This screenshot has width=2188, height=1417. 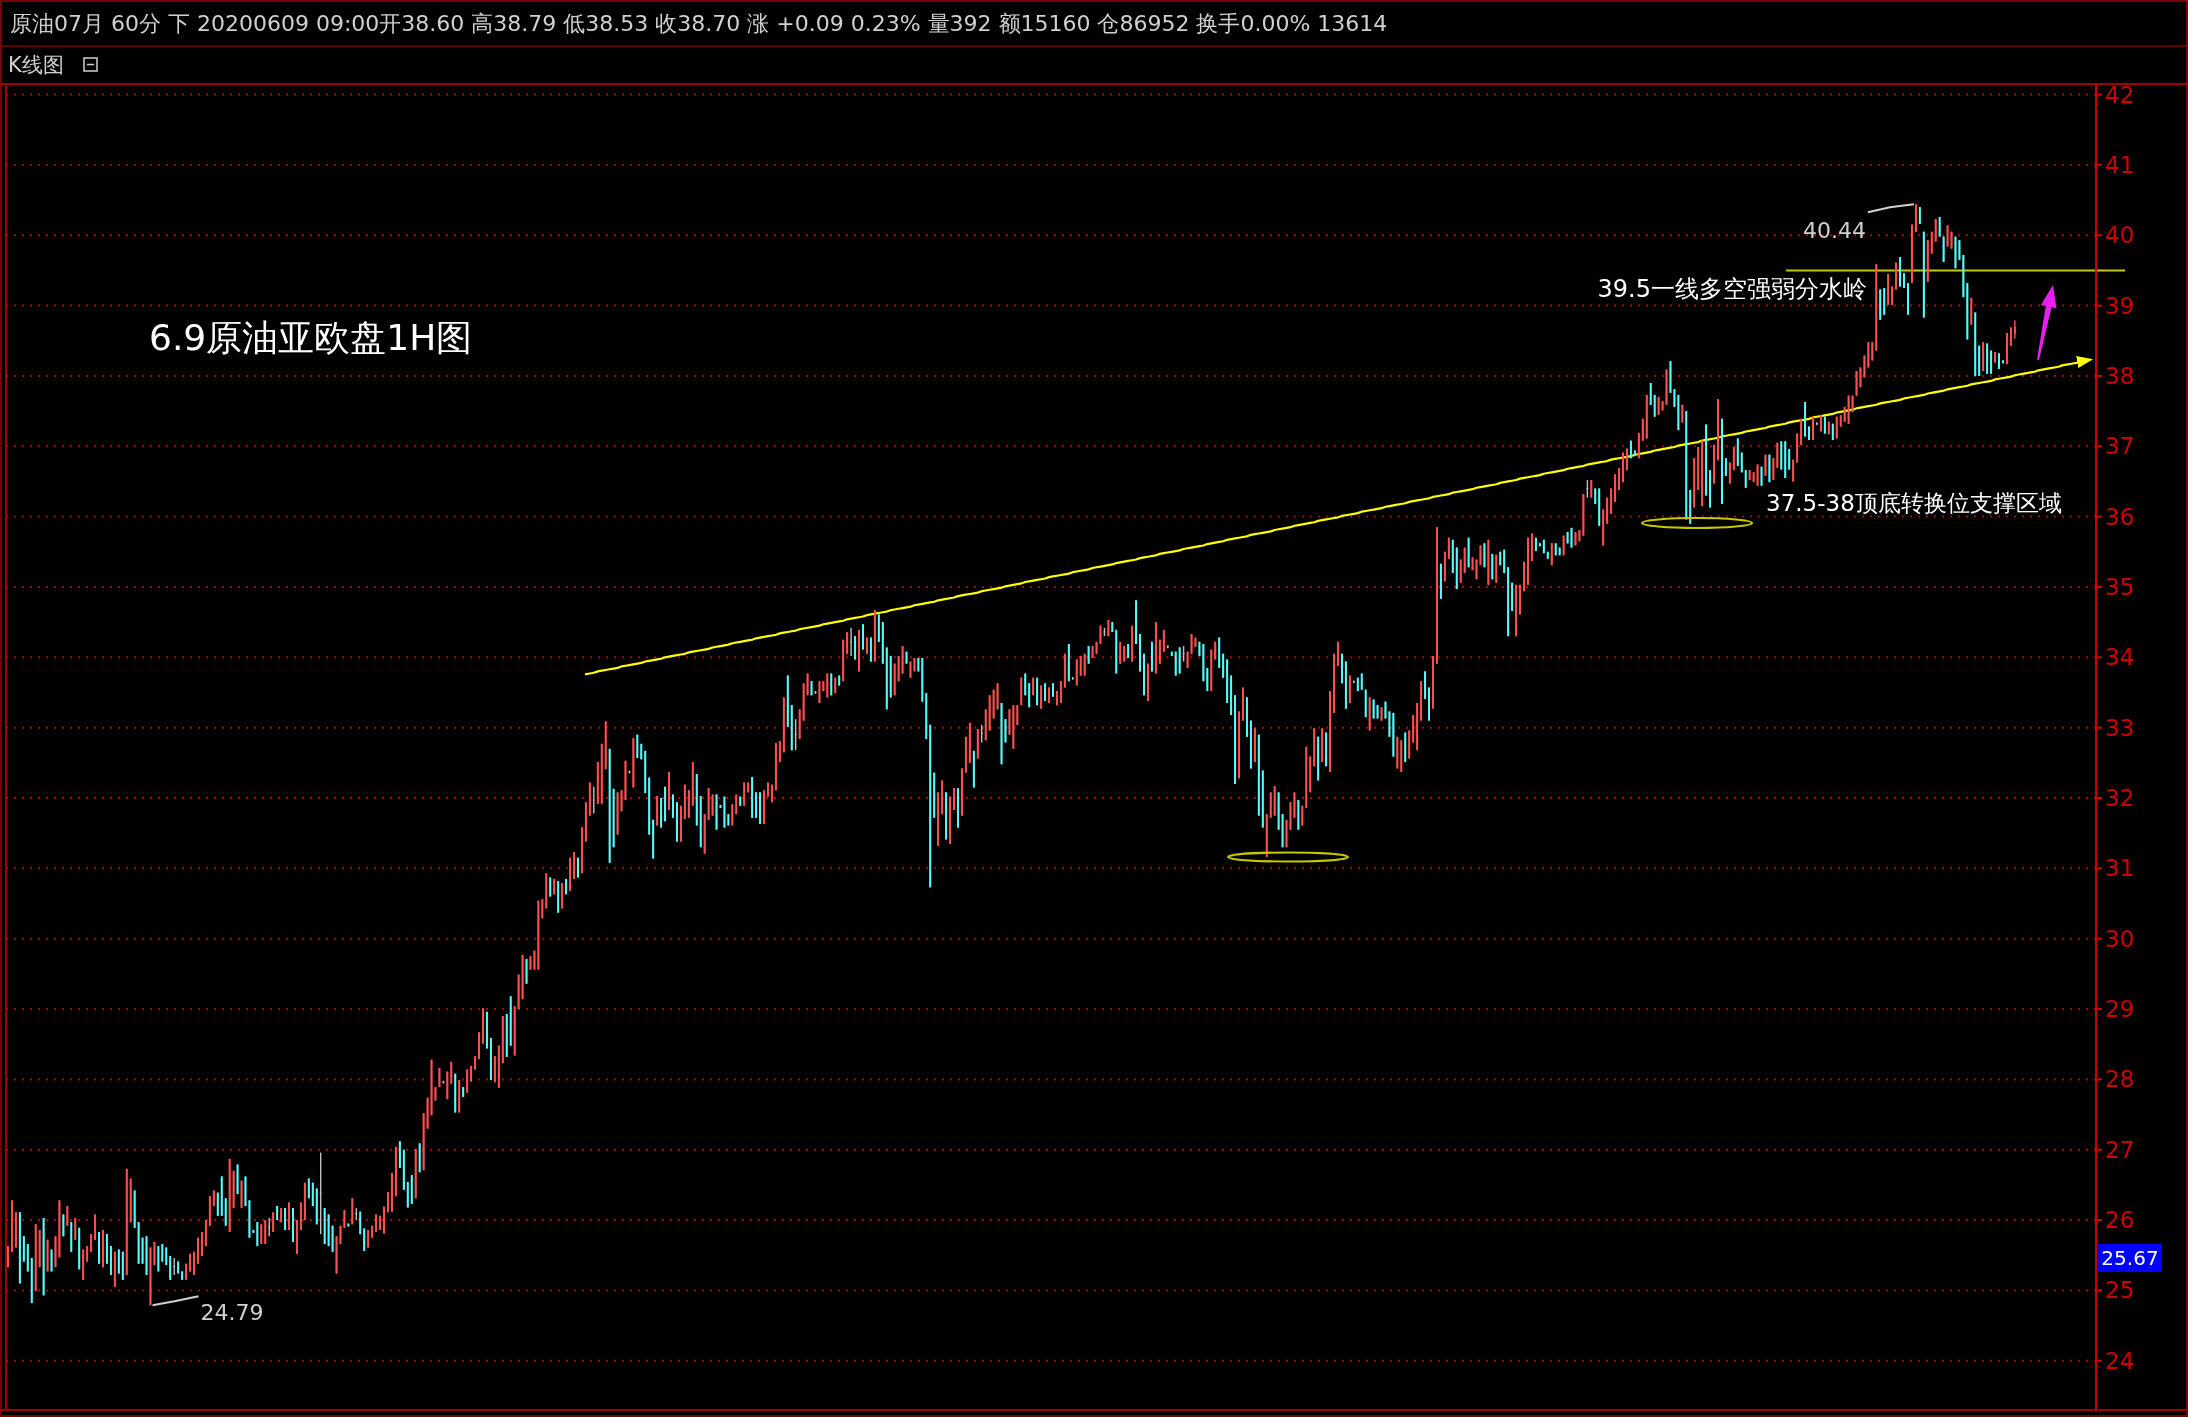 What do you see at coordinates (2120, 516) in the screenshot?
I see `y-tick-label: 36` at bounding box center [2120, 516].